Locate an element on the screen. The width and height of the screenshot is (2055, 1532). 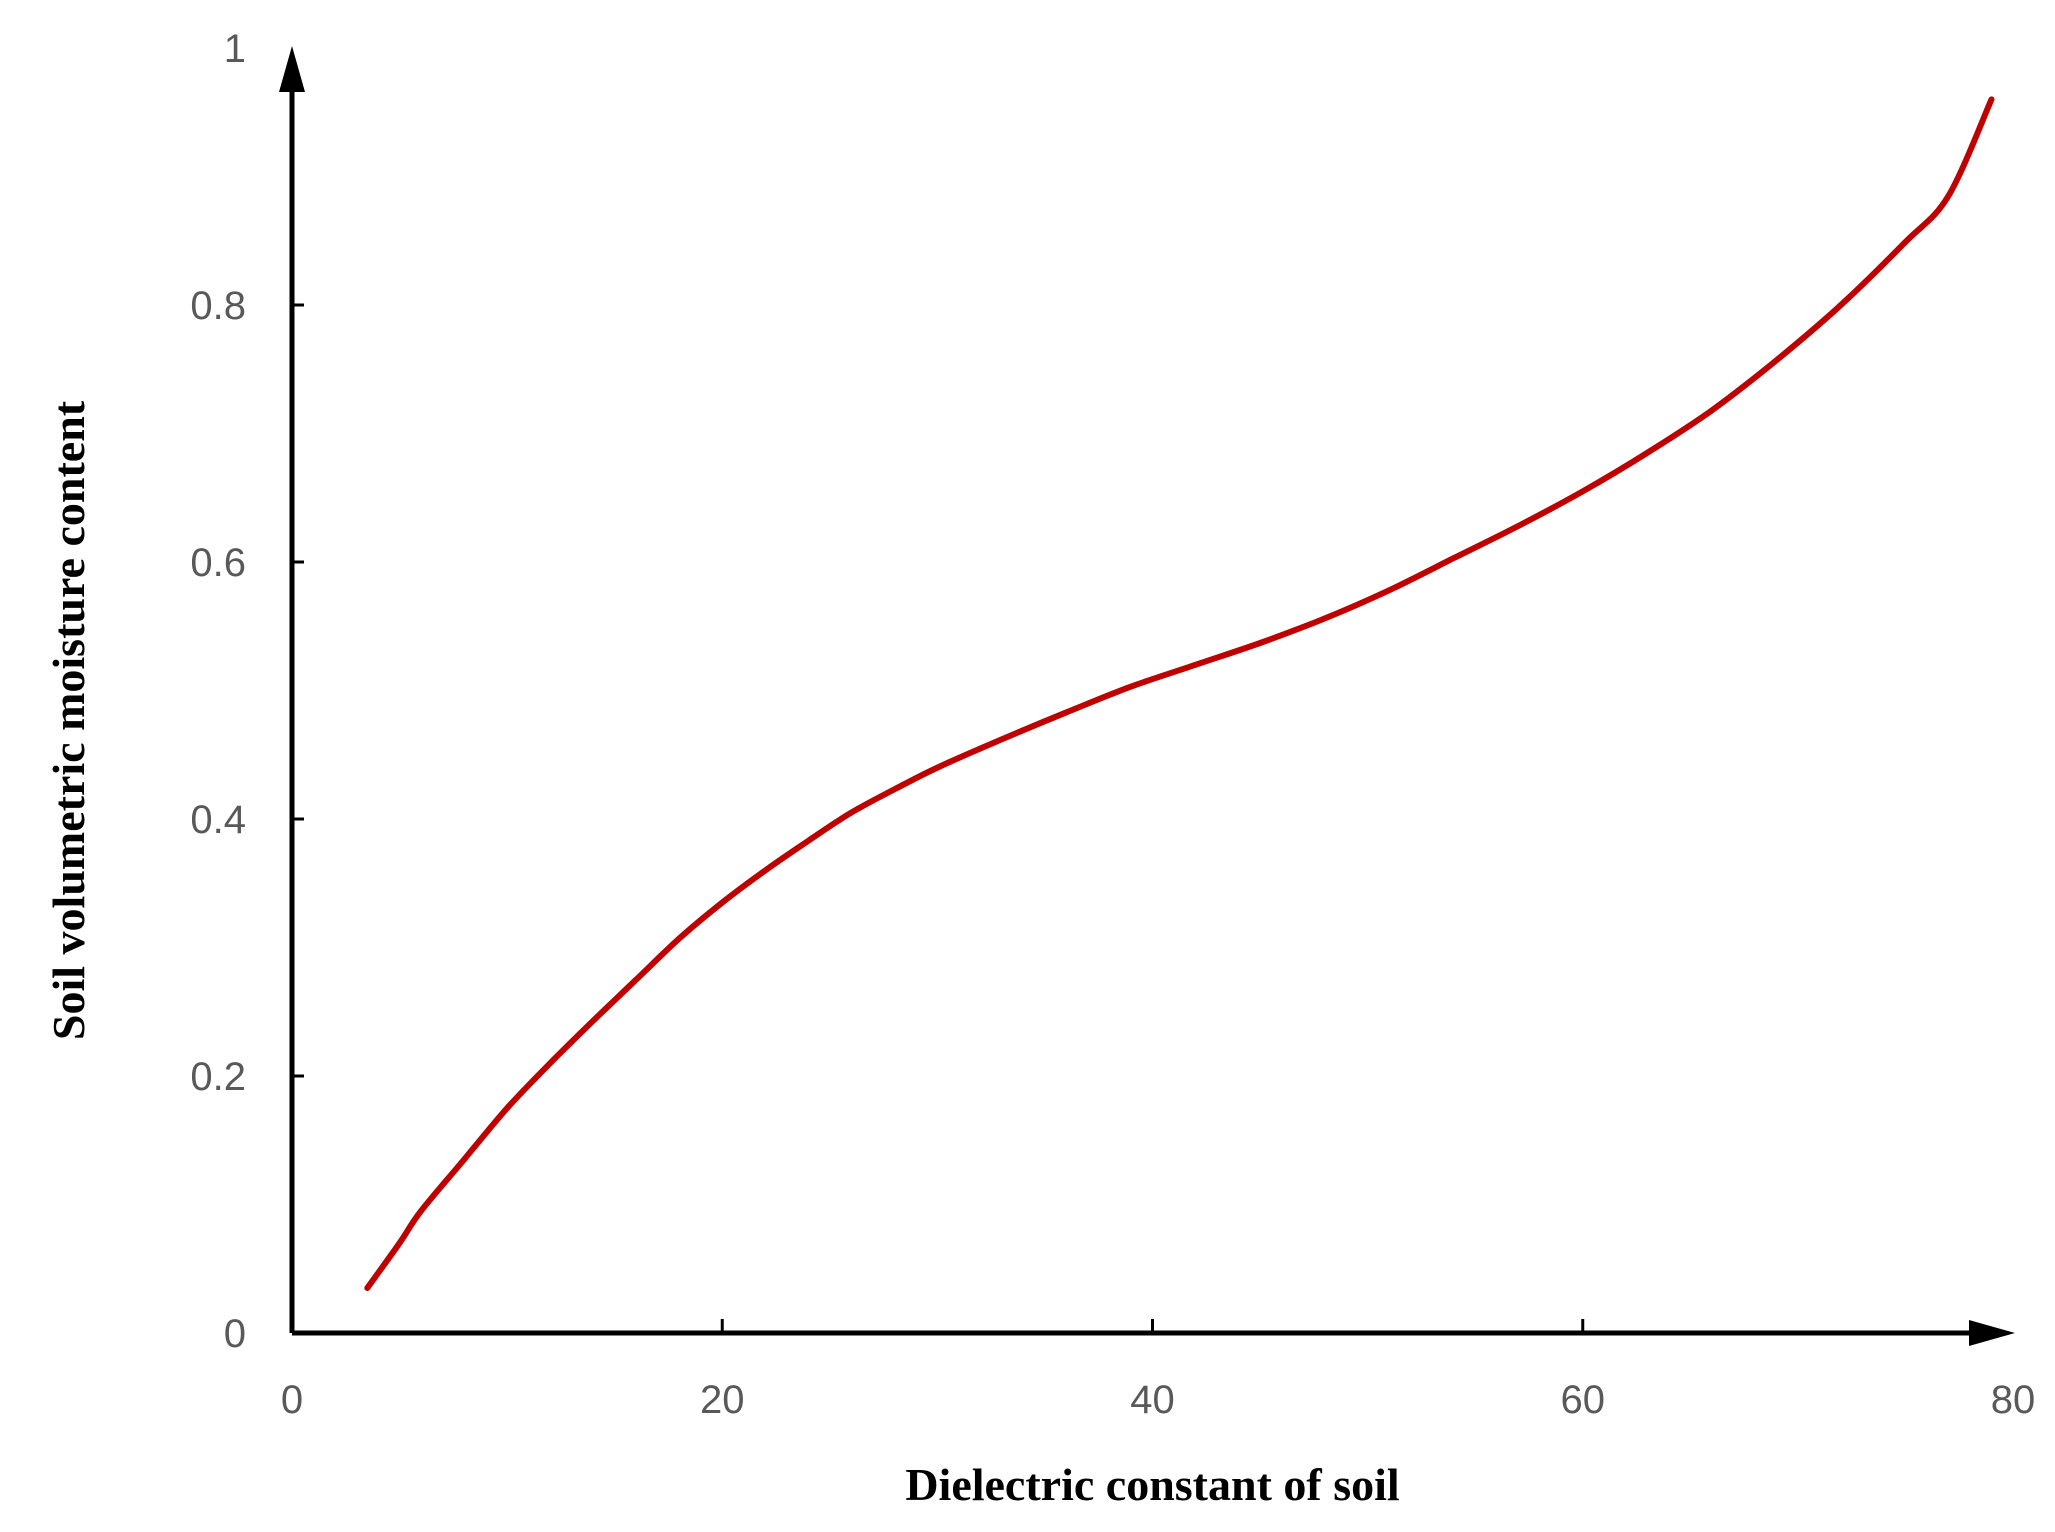
x-tick-label: 40 is located at coordinates (1152, 1400).